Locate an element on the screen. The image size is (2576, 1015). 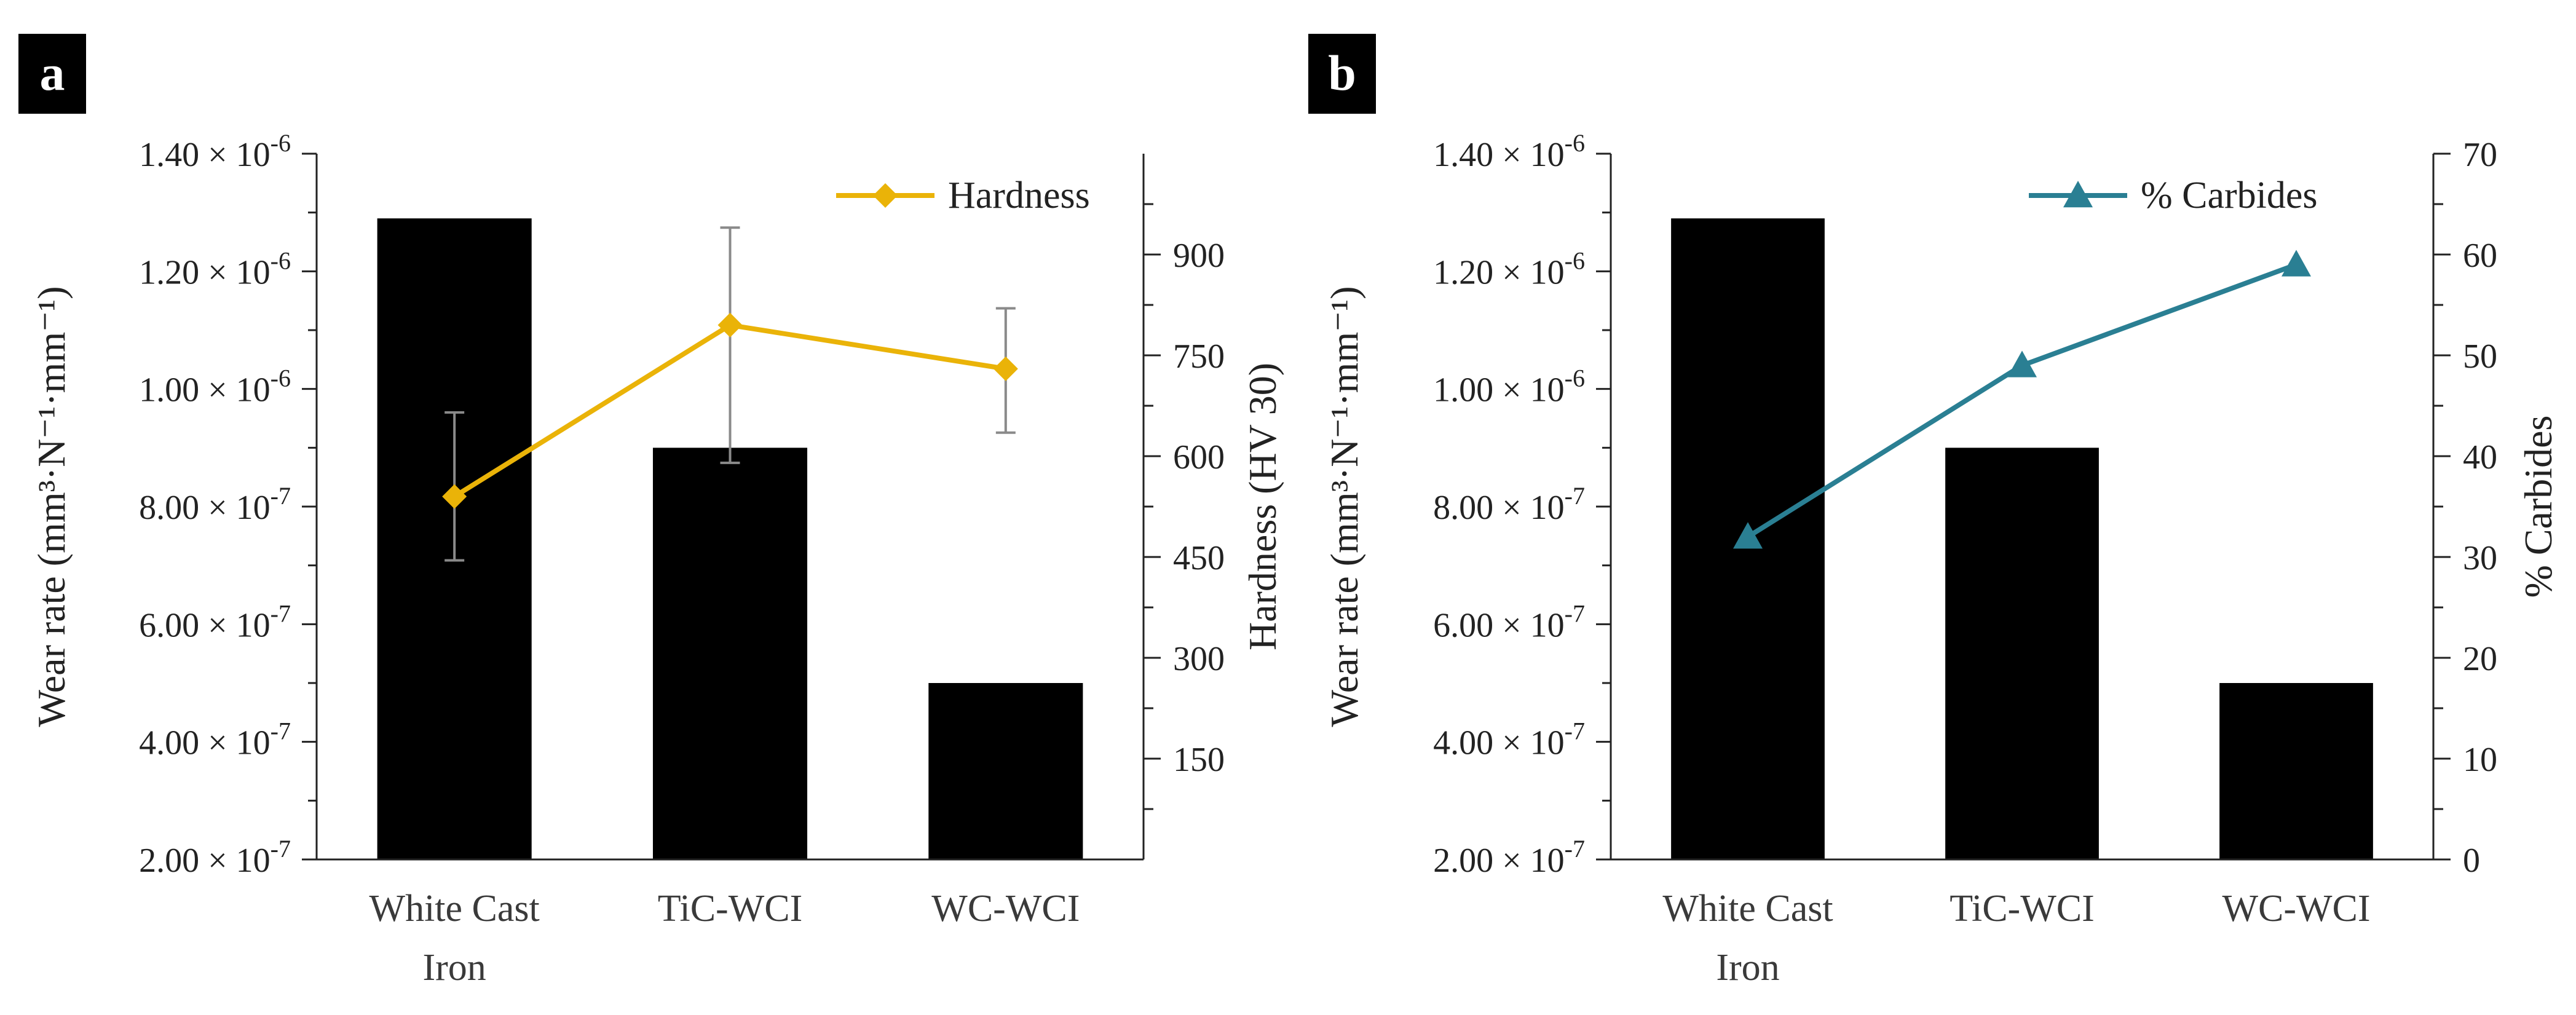
y2-axis-title: % Carbides is located at coordinates (2538, 507).